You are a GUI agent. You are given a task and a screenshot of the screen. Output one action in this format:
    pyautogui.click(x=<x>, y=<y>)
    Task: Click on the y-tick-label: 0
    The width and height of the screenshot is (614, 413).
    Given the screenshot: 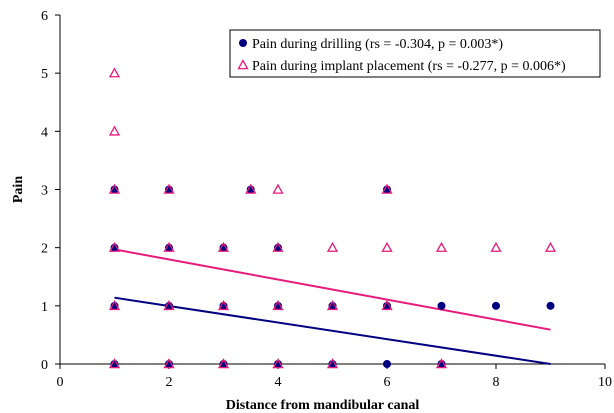 What is the action you would take?
    pyautogui.click(x=44, y=365)
    